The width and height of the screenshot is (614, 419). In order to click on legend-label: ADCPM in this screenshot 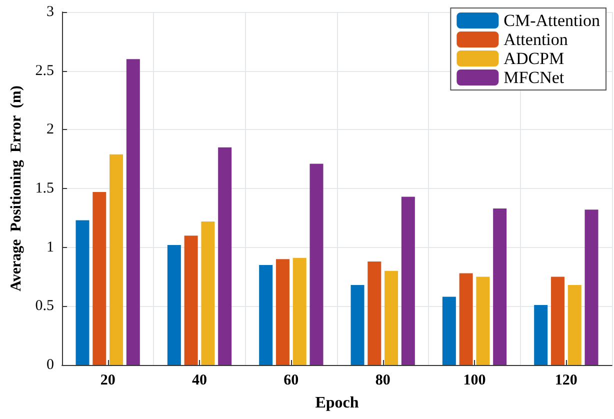, I will do `click(534, 58)`.